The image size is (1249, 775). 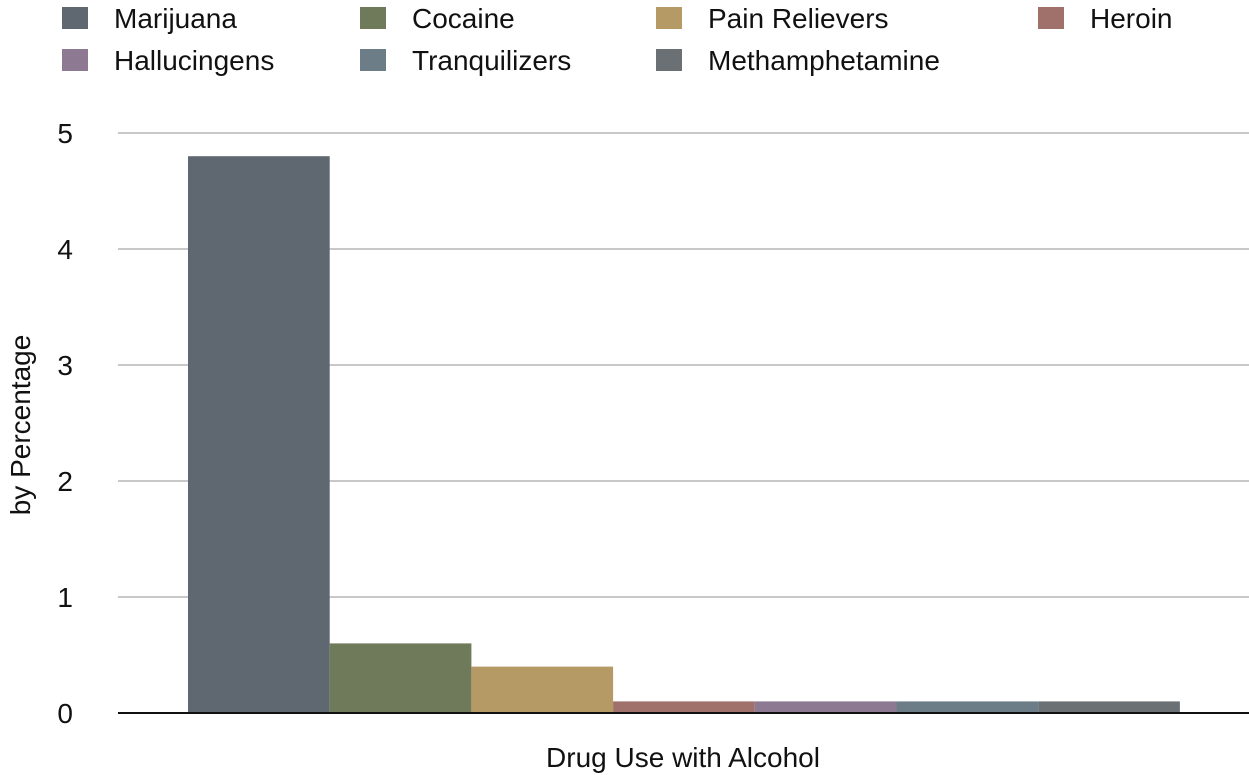 What do you see at coordinates (259, 434) in the screenshot?
I see `bar-marijuana` at bounding box center [259, 434].